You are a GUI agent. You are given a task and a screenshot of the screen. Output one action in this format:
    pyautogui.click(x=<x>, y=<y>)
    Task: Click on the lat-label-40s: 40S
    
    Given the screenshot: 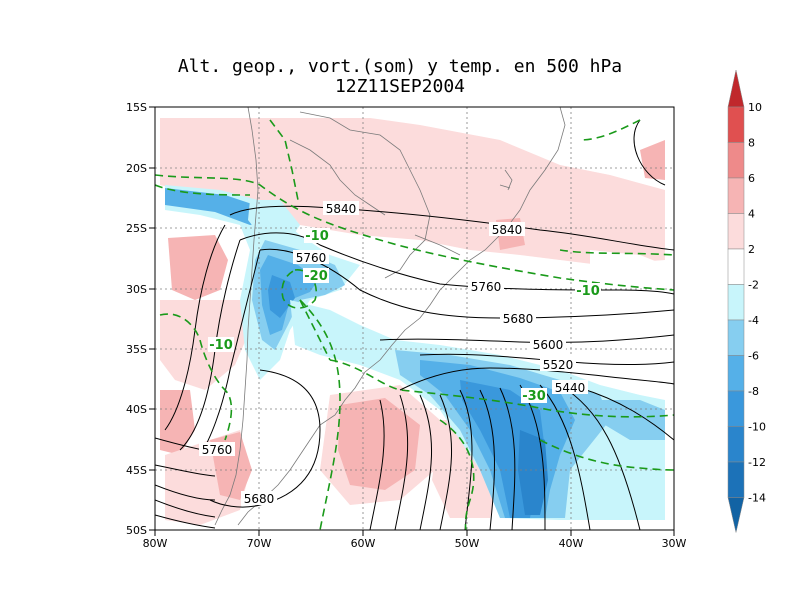 What is the action you would take?
    pyautogui.click(x=136, y=409)
    